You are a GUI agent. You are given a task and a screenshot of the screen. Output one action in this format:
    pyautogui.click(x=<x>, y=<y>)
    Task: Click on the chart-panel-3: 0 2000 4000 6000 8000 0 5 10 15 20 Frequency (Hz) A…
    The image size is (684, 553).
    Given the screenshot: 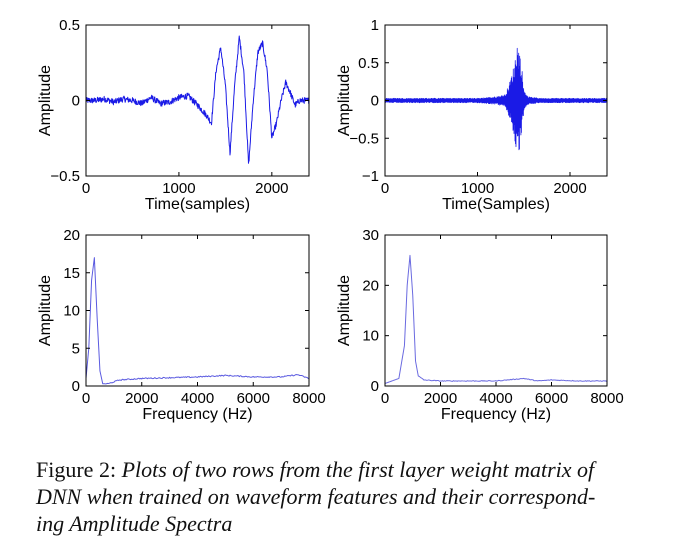 What is the action you would take?
    pyautogui.click(x=181, y=325)
    